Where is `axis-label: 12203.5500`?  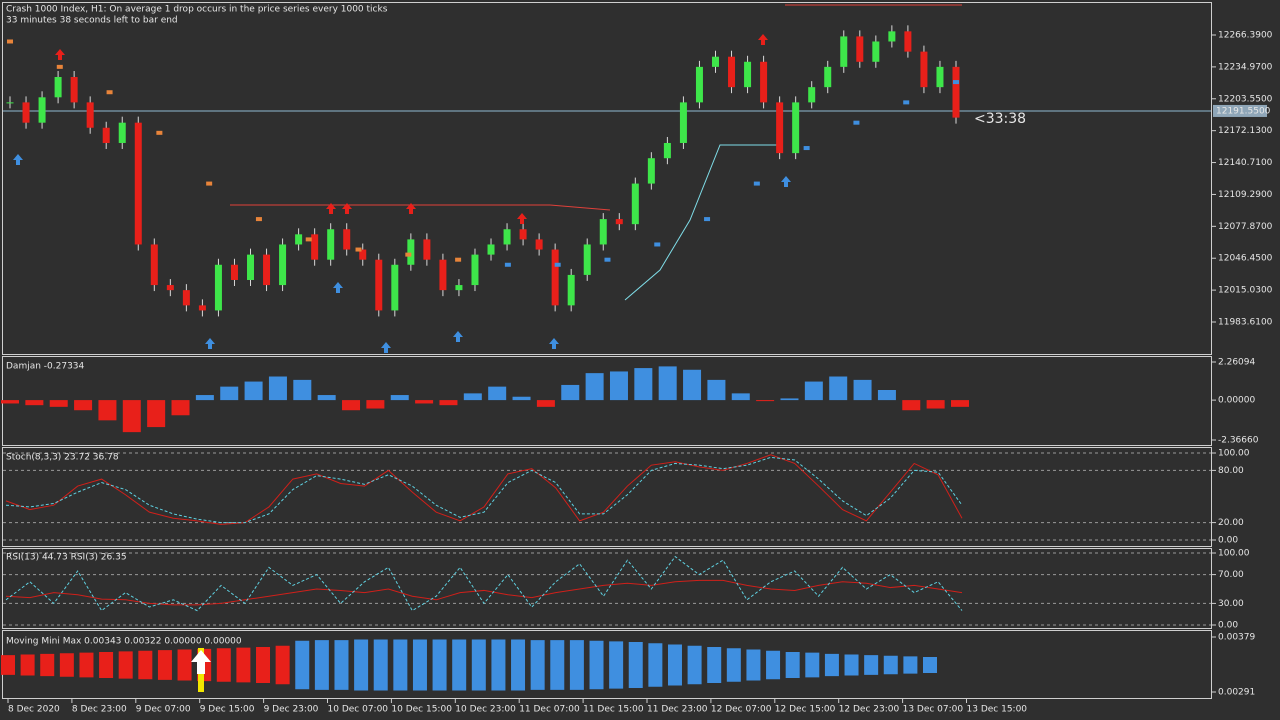 axis-label: 12203.5500 is located at coordinates (1245, 99).